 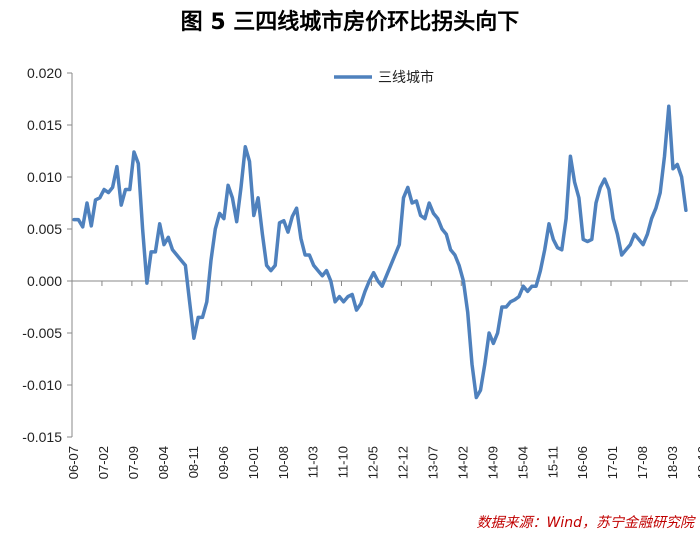 What do you see at coordinates (373, 462) in the screenshot?
I see `x-tick-label: 12-05` at bounding box center [373, 462].